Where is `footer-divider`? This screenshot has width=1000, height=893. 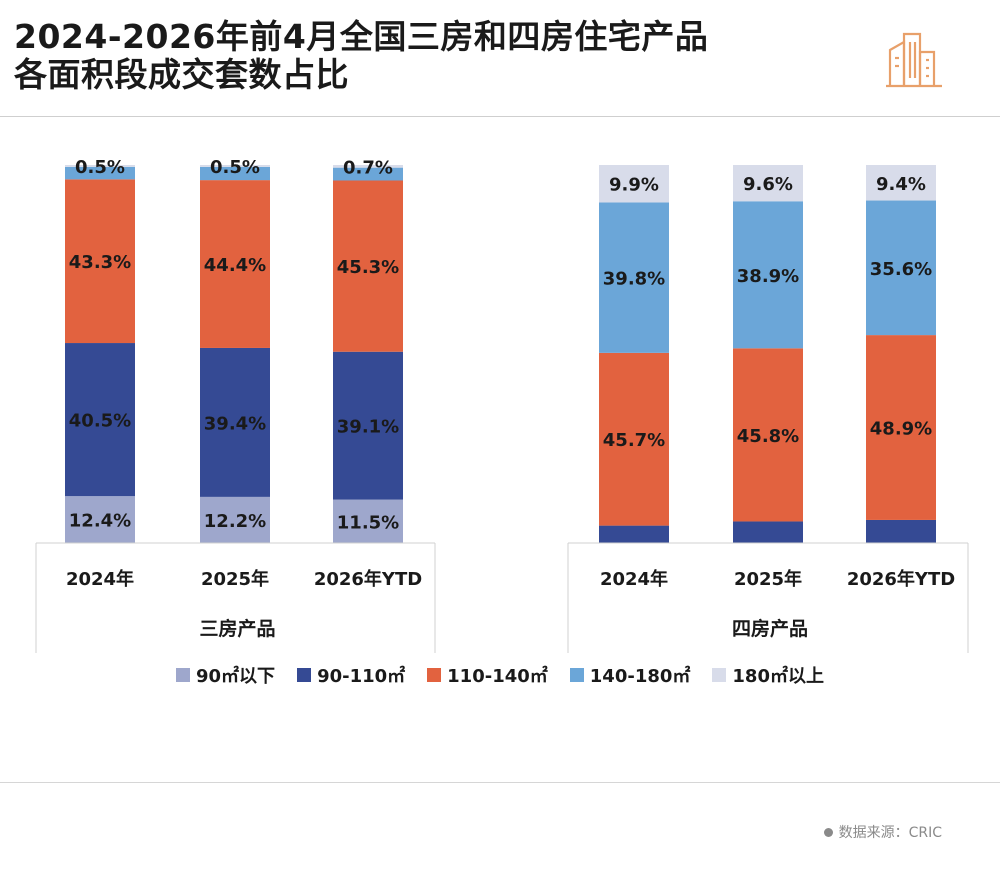
footer-divider is located at coordinates (500, 782).